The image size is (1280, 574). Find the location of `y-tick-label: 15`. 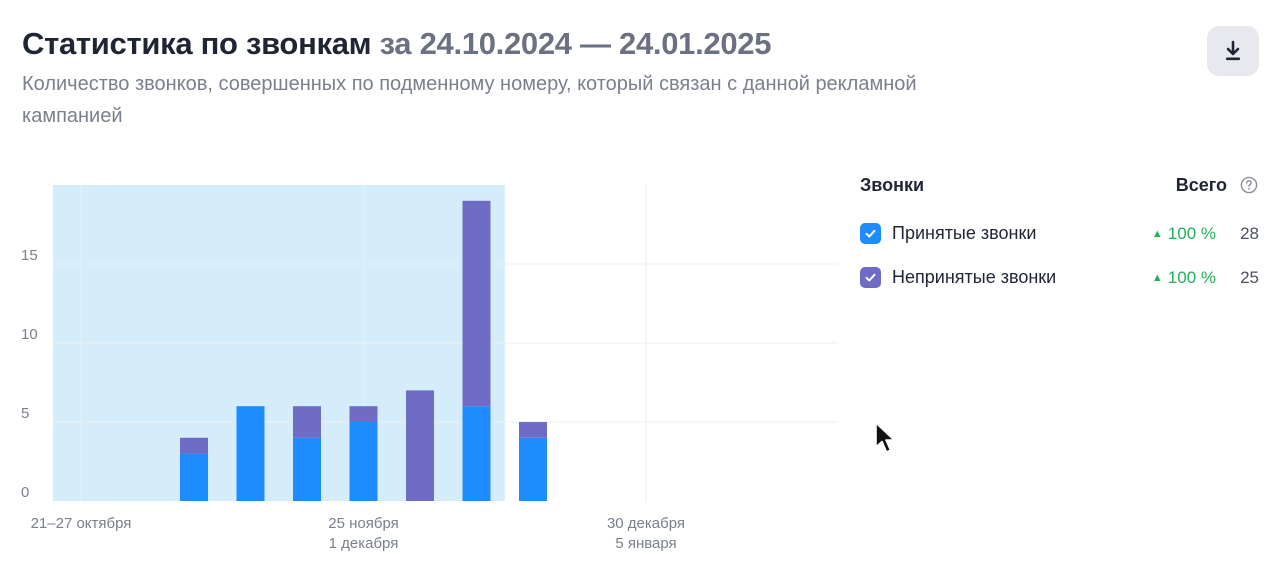

y-tick-label: 15 is located at coordinates (29, 255).